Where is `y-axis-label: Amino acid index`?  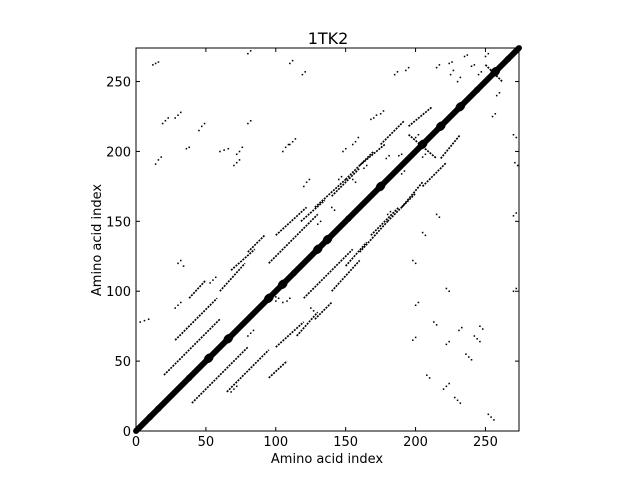
y-axis-label: Amino acid index is located at coordinates (97, 240).